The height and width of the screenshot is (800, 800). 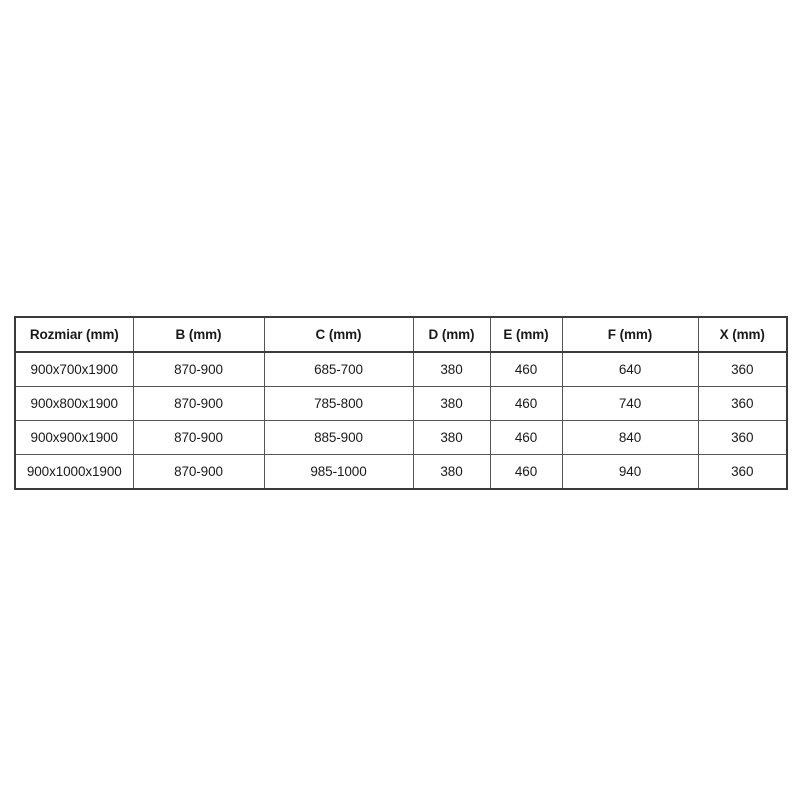 I want to click on cell-rozmiar: 900x800x1900, so click(x=74, y=403).